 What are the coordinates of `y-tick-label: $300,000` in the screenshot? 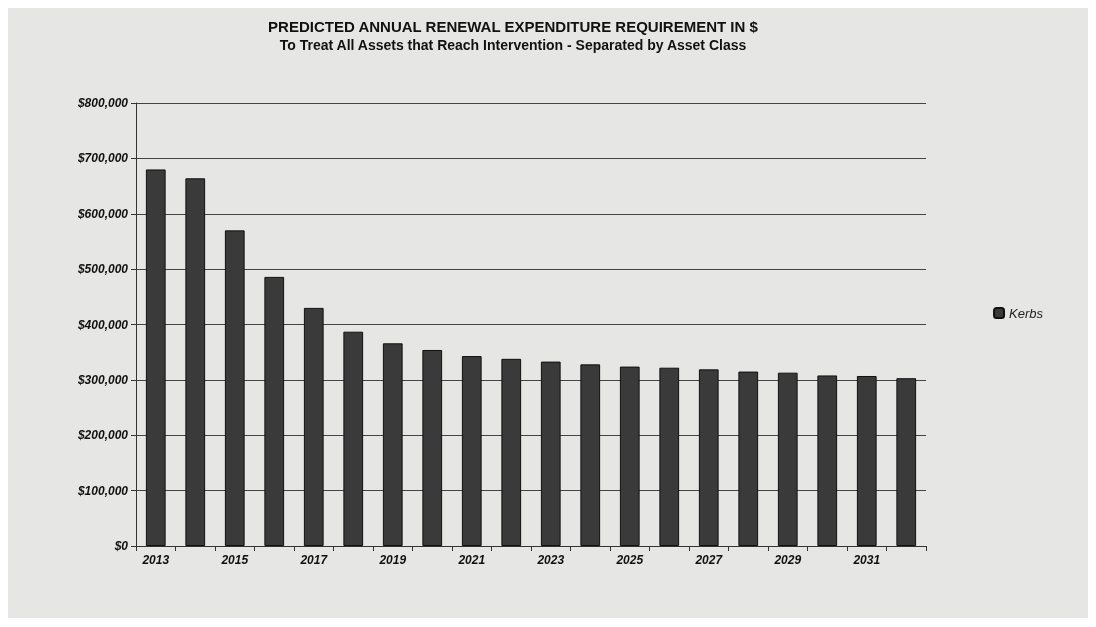 It's located at (102, 379).